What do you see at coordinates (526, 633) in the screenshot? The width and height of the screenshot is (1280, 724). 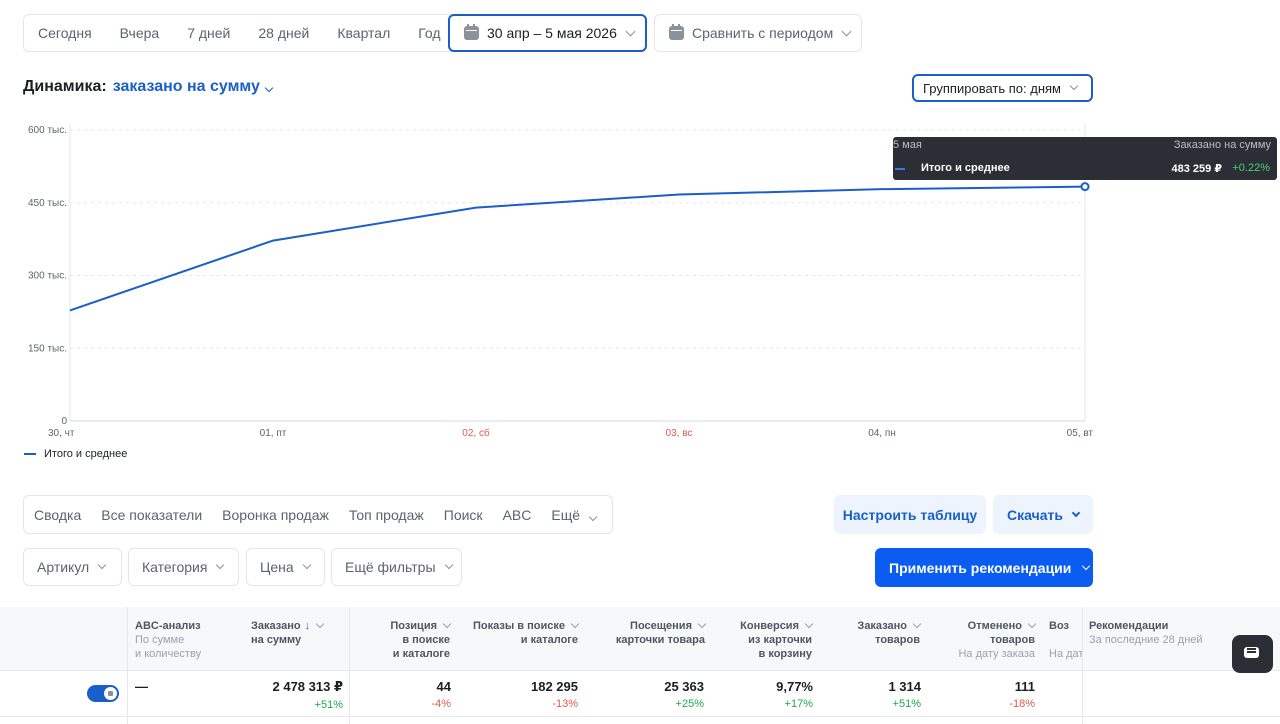 I see `column-impressions: Показы в поиске и каталоге` at bounding box center [526, 633].